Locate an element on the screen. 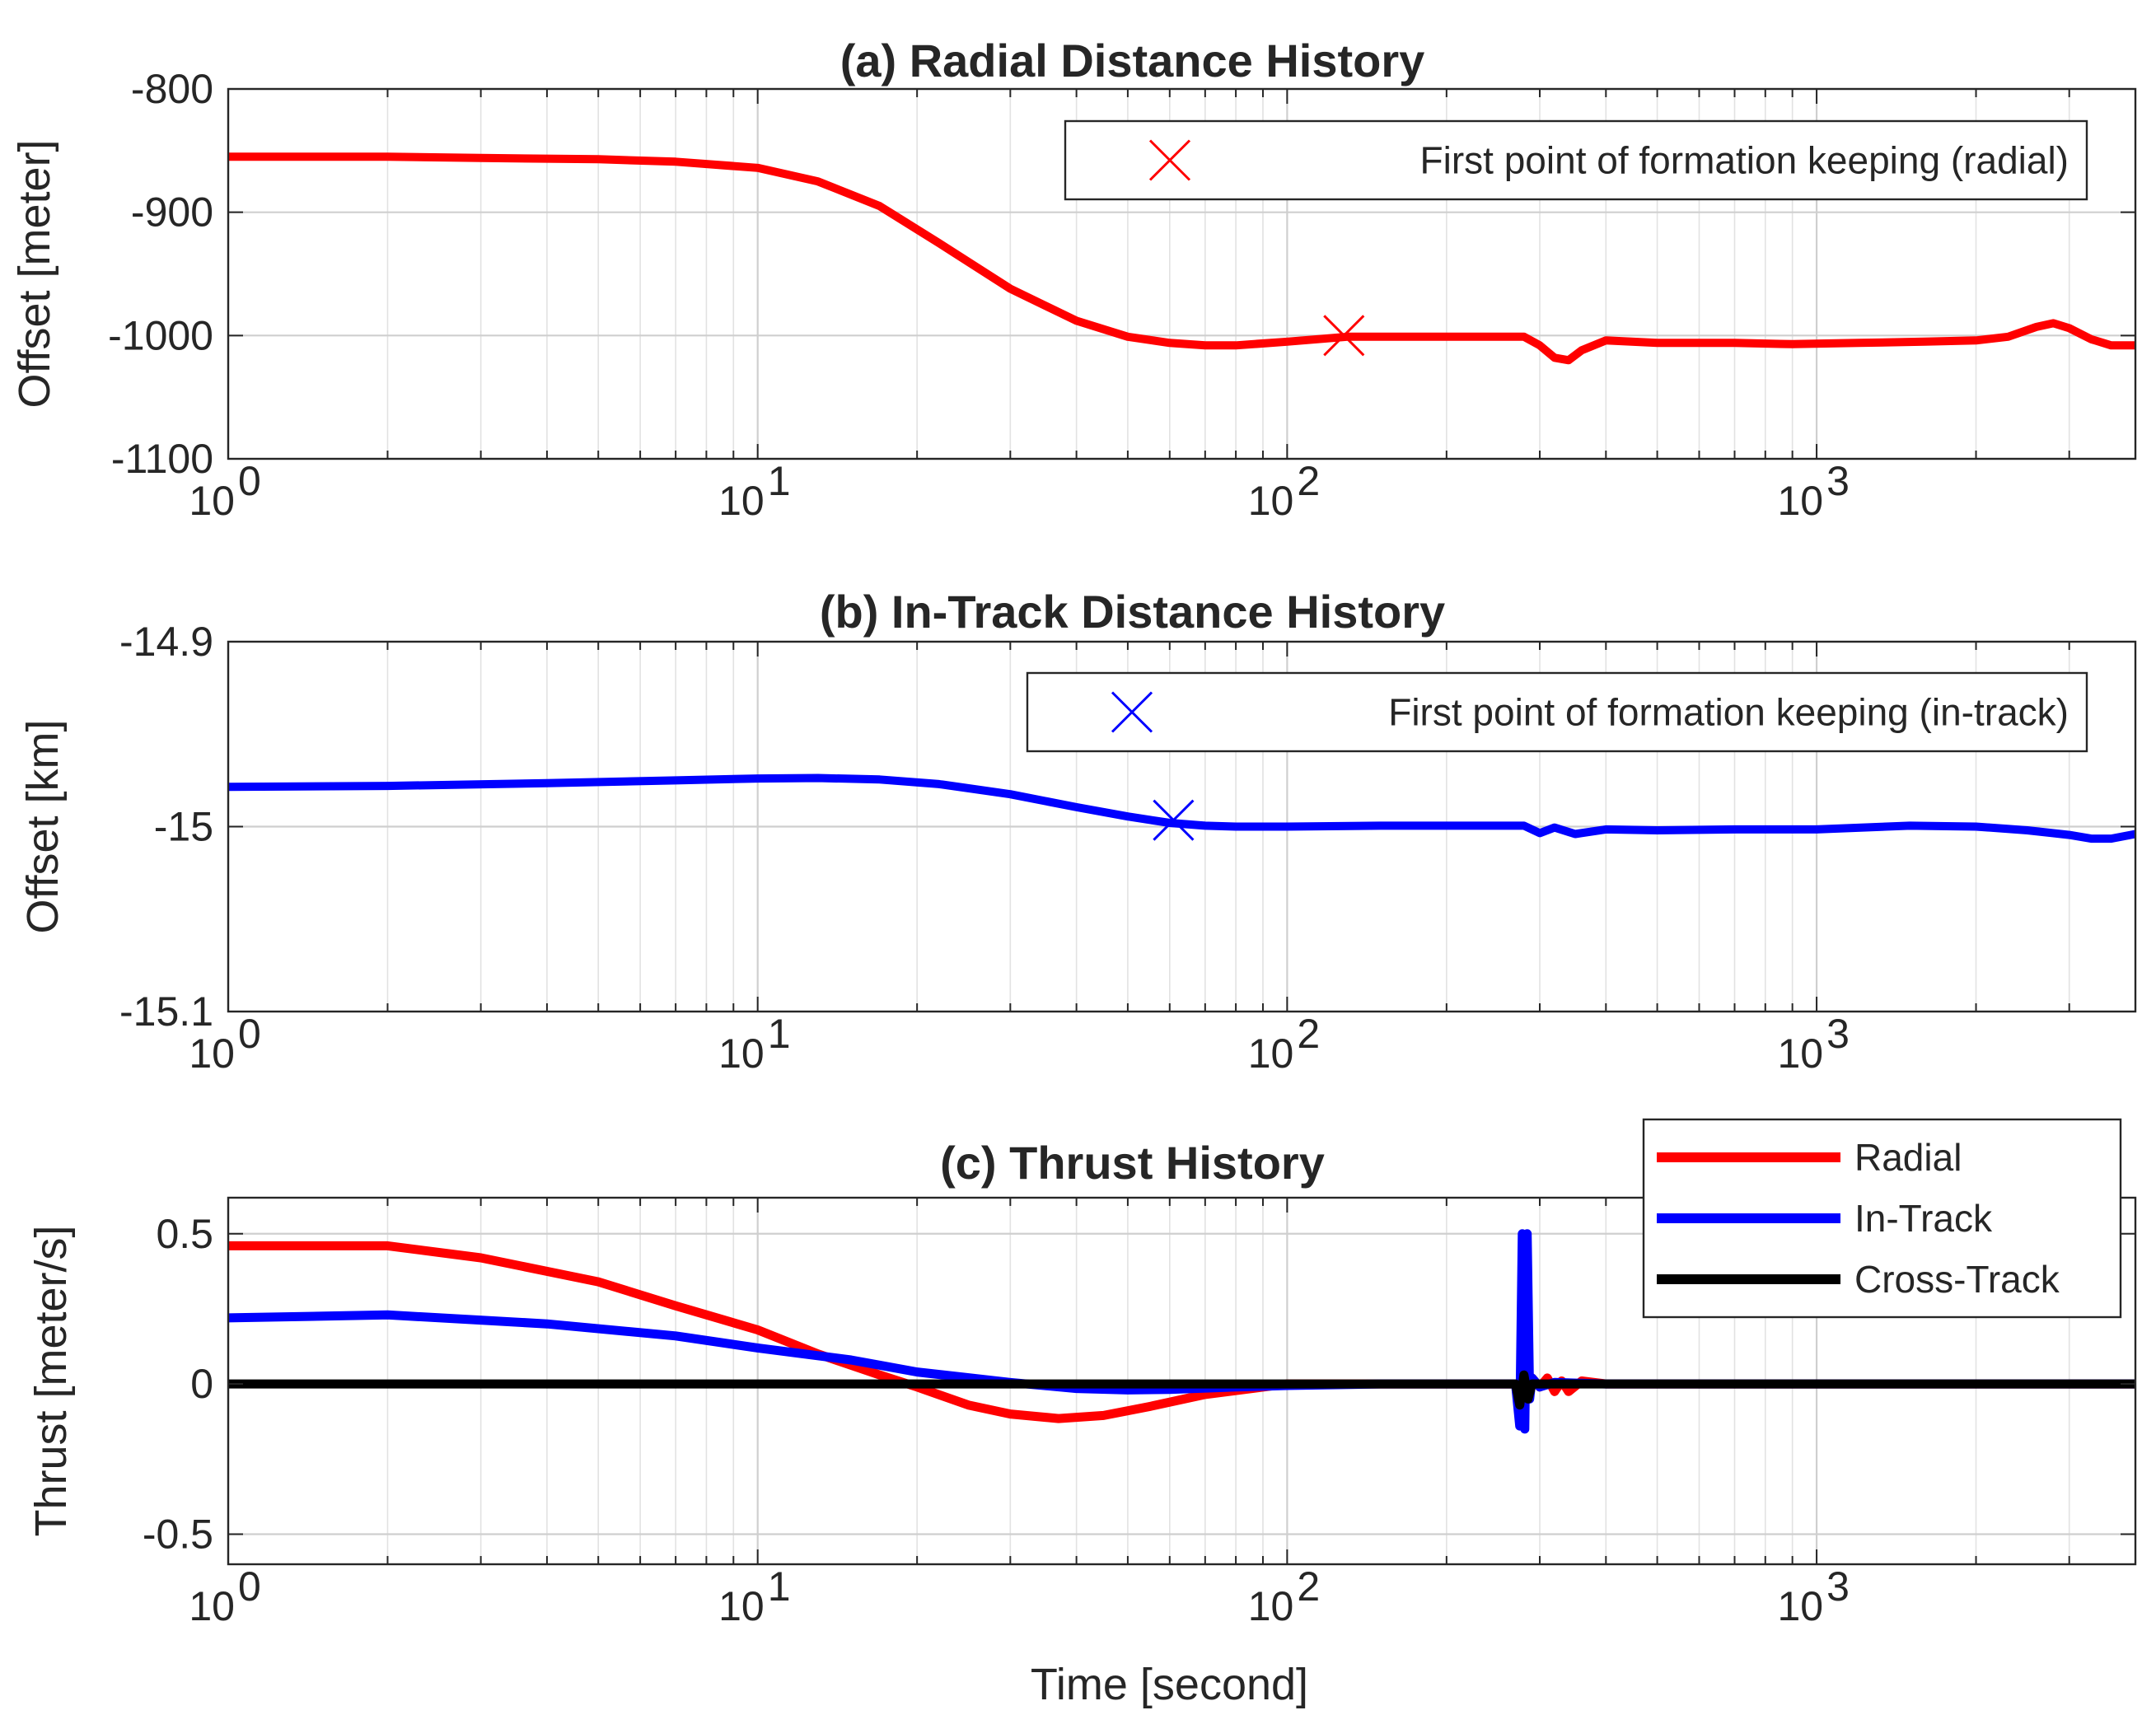  y-tick-label: -800 is located at coordinates (172, 89).